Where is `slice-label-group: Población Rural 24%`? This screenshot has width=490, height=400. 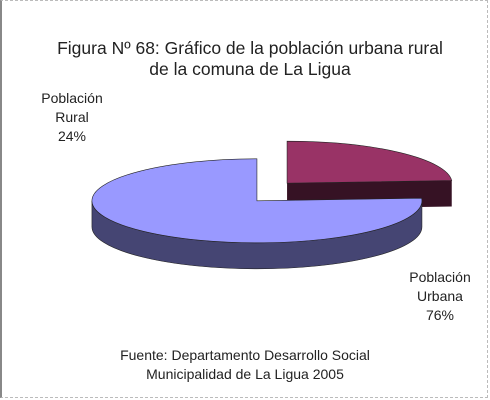
slice-label-group: Población Rural 24% is located at coordinates (72, 117).